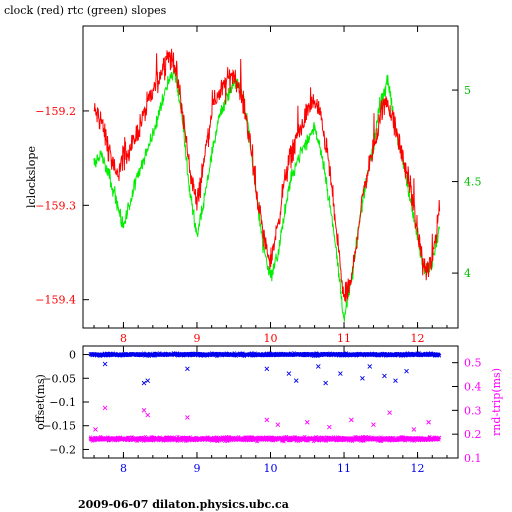  Describe the element at coordinates (55, 300) in the screenshot. I see `y-left-tick-label: −159.4` at that location.